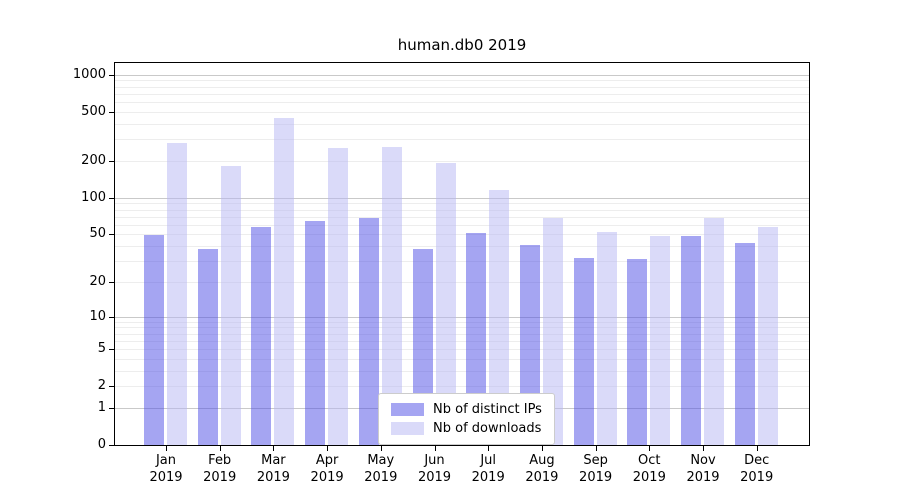 The width and height of the screenshot is (900, 500). What do you see at coordinates (97, 281) in the screenshot?
I see `y-tick-label-20: 20` at bounding box center [97, 281].